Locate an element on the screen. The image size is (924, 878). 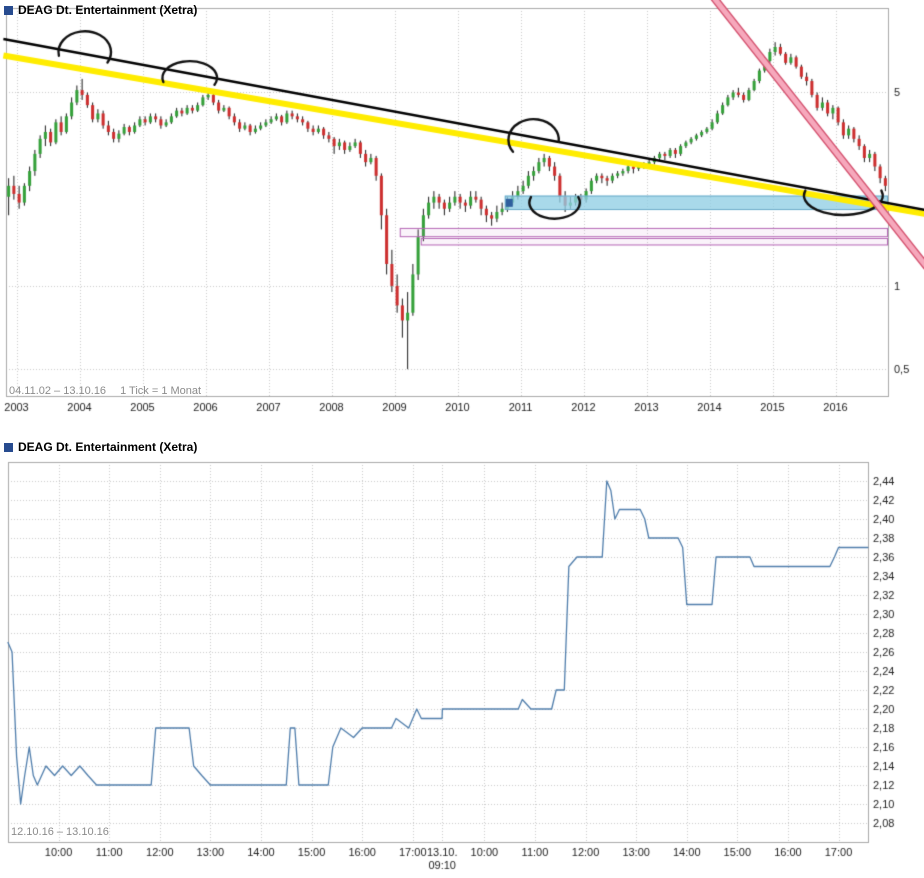
intraday-chart-footer: 12.10.16 – 13.10.16 is located at coordinates (67, 832).